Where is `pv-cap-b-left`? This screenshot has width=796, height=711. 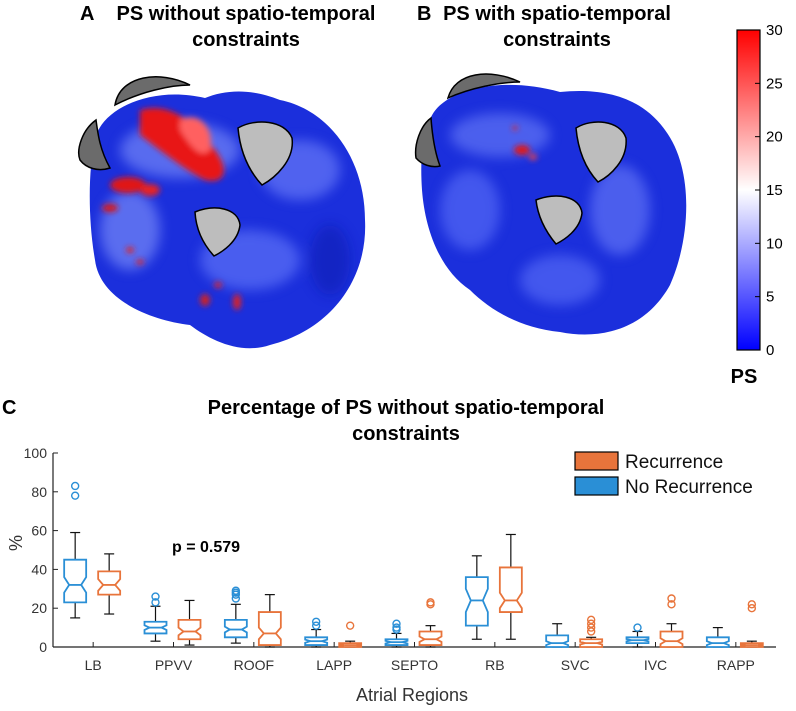
pv-cap-b-left is located at coordinates (427, 142).